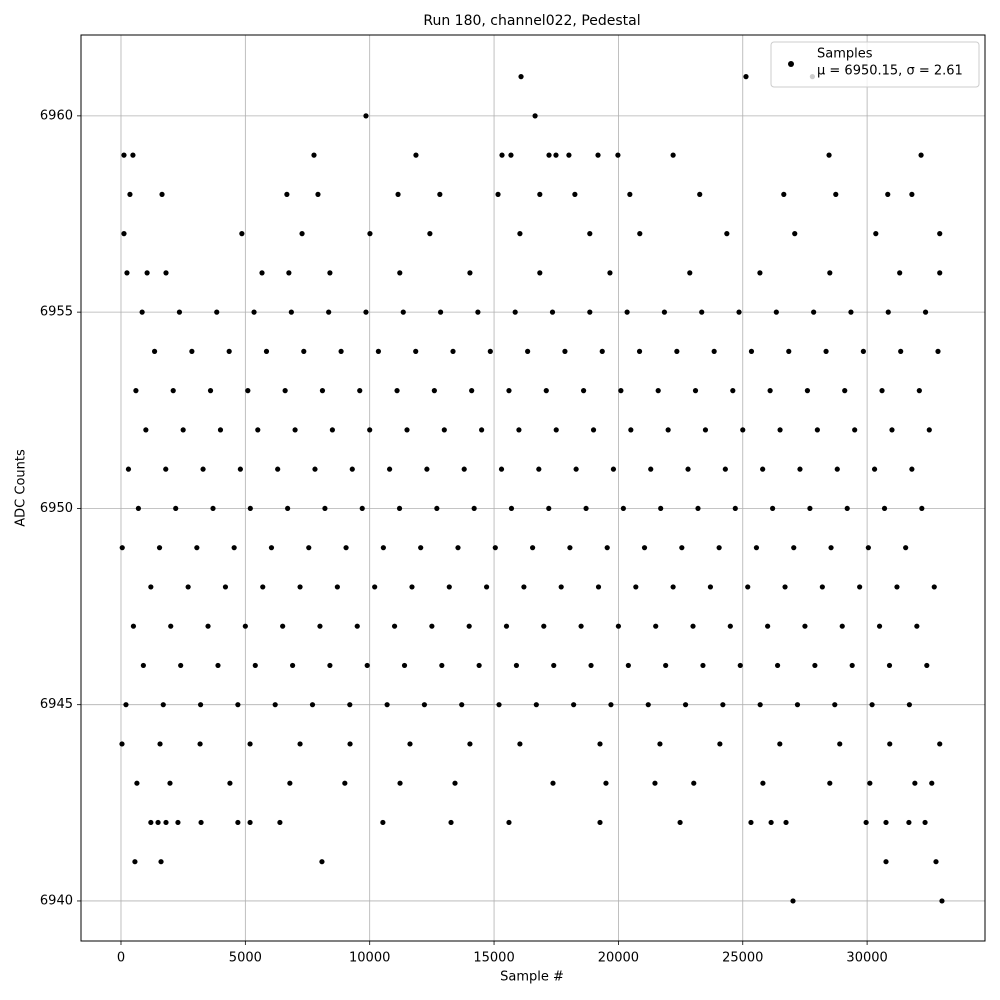 Image resolution: width=1000 pixels, height=1000 pixels. Describe the element at coordinates (56, 312) in the screenshot. I see `y-tick-label: 6955` at that location.